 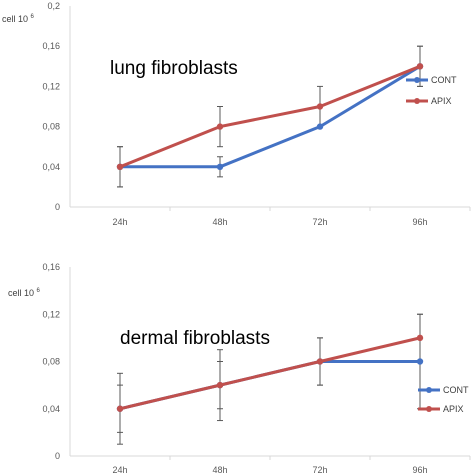 I want to click on chart-title: lung fibroblasts, so click(x=174, y=68).